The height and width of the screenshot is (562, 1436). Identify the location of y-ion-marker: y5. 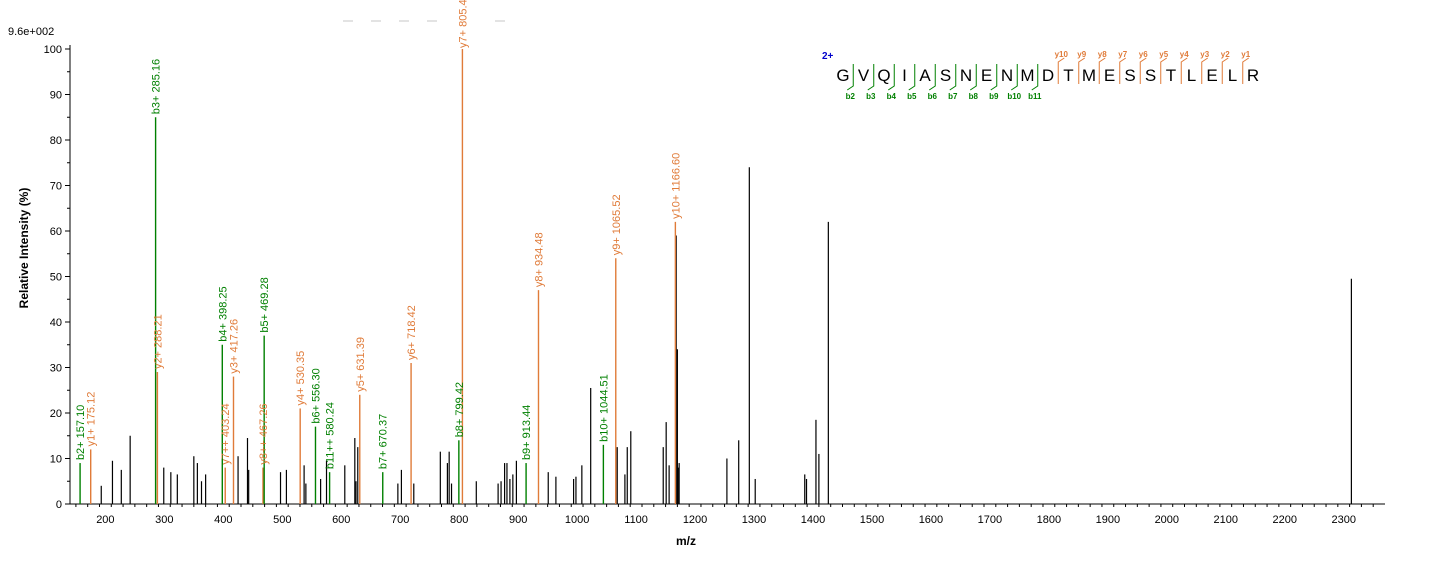
(1163, 54).